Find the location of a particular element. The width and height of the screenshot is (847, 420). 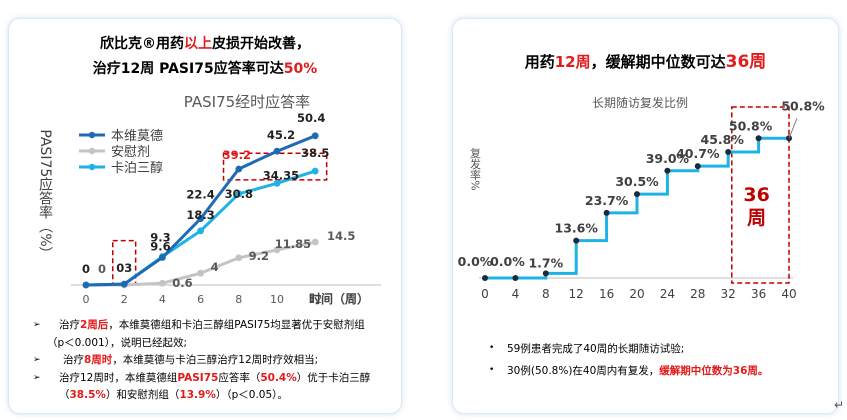

data-label: 50.4 is located at coordinates (311, 118).